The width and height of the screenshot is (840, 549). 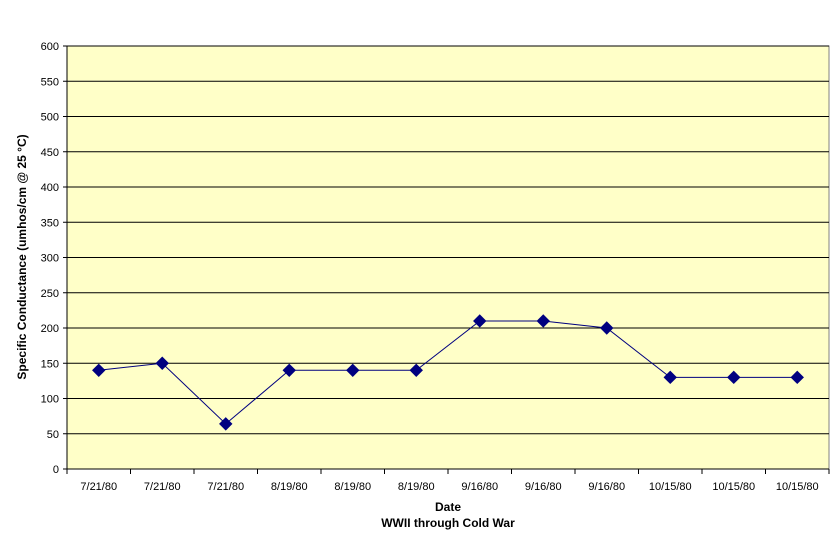 What do you see at coordinates (53, 435) in the screenshot?
I see `y-tick-label: 50` at bounding box center [53, 435].